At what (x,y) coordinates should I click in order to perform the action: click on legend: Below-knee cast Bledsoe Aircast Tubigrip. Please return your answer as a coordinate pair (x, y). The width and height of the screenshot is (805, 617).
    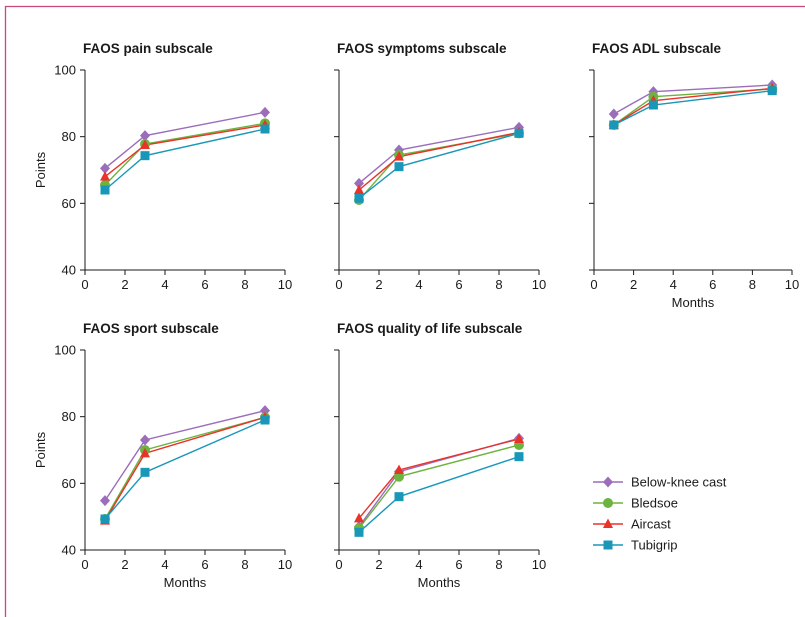
    Looking at the image, I should click on (660, 514).